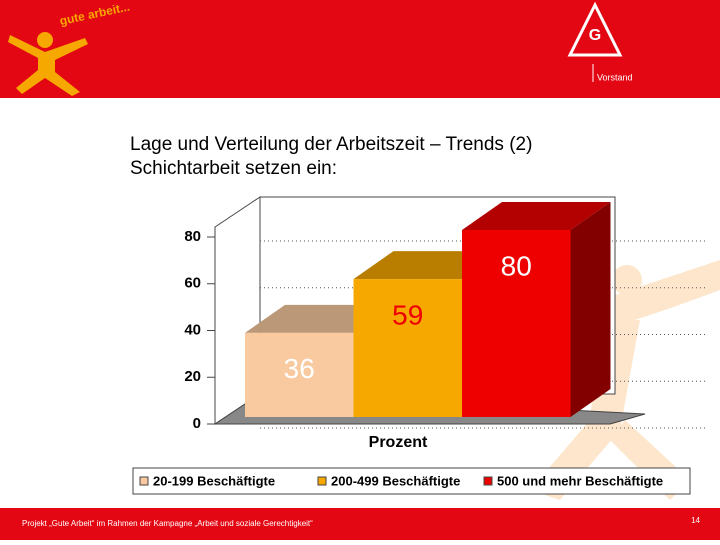 Image resolution: width=720 pixels, height=545 pixels. Describe the element at coordinates (536, 216) in the screenshot. I see `bar-top` at that location.